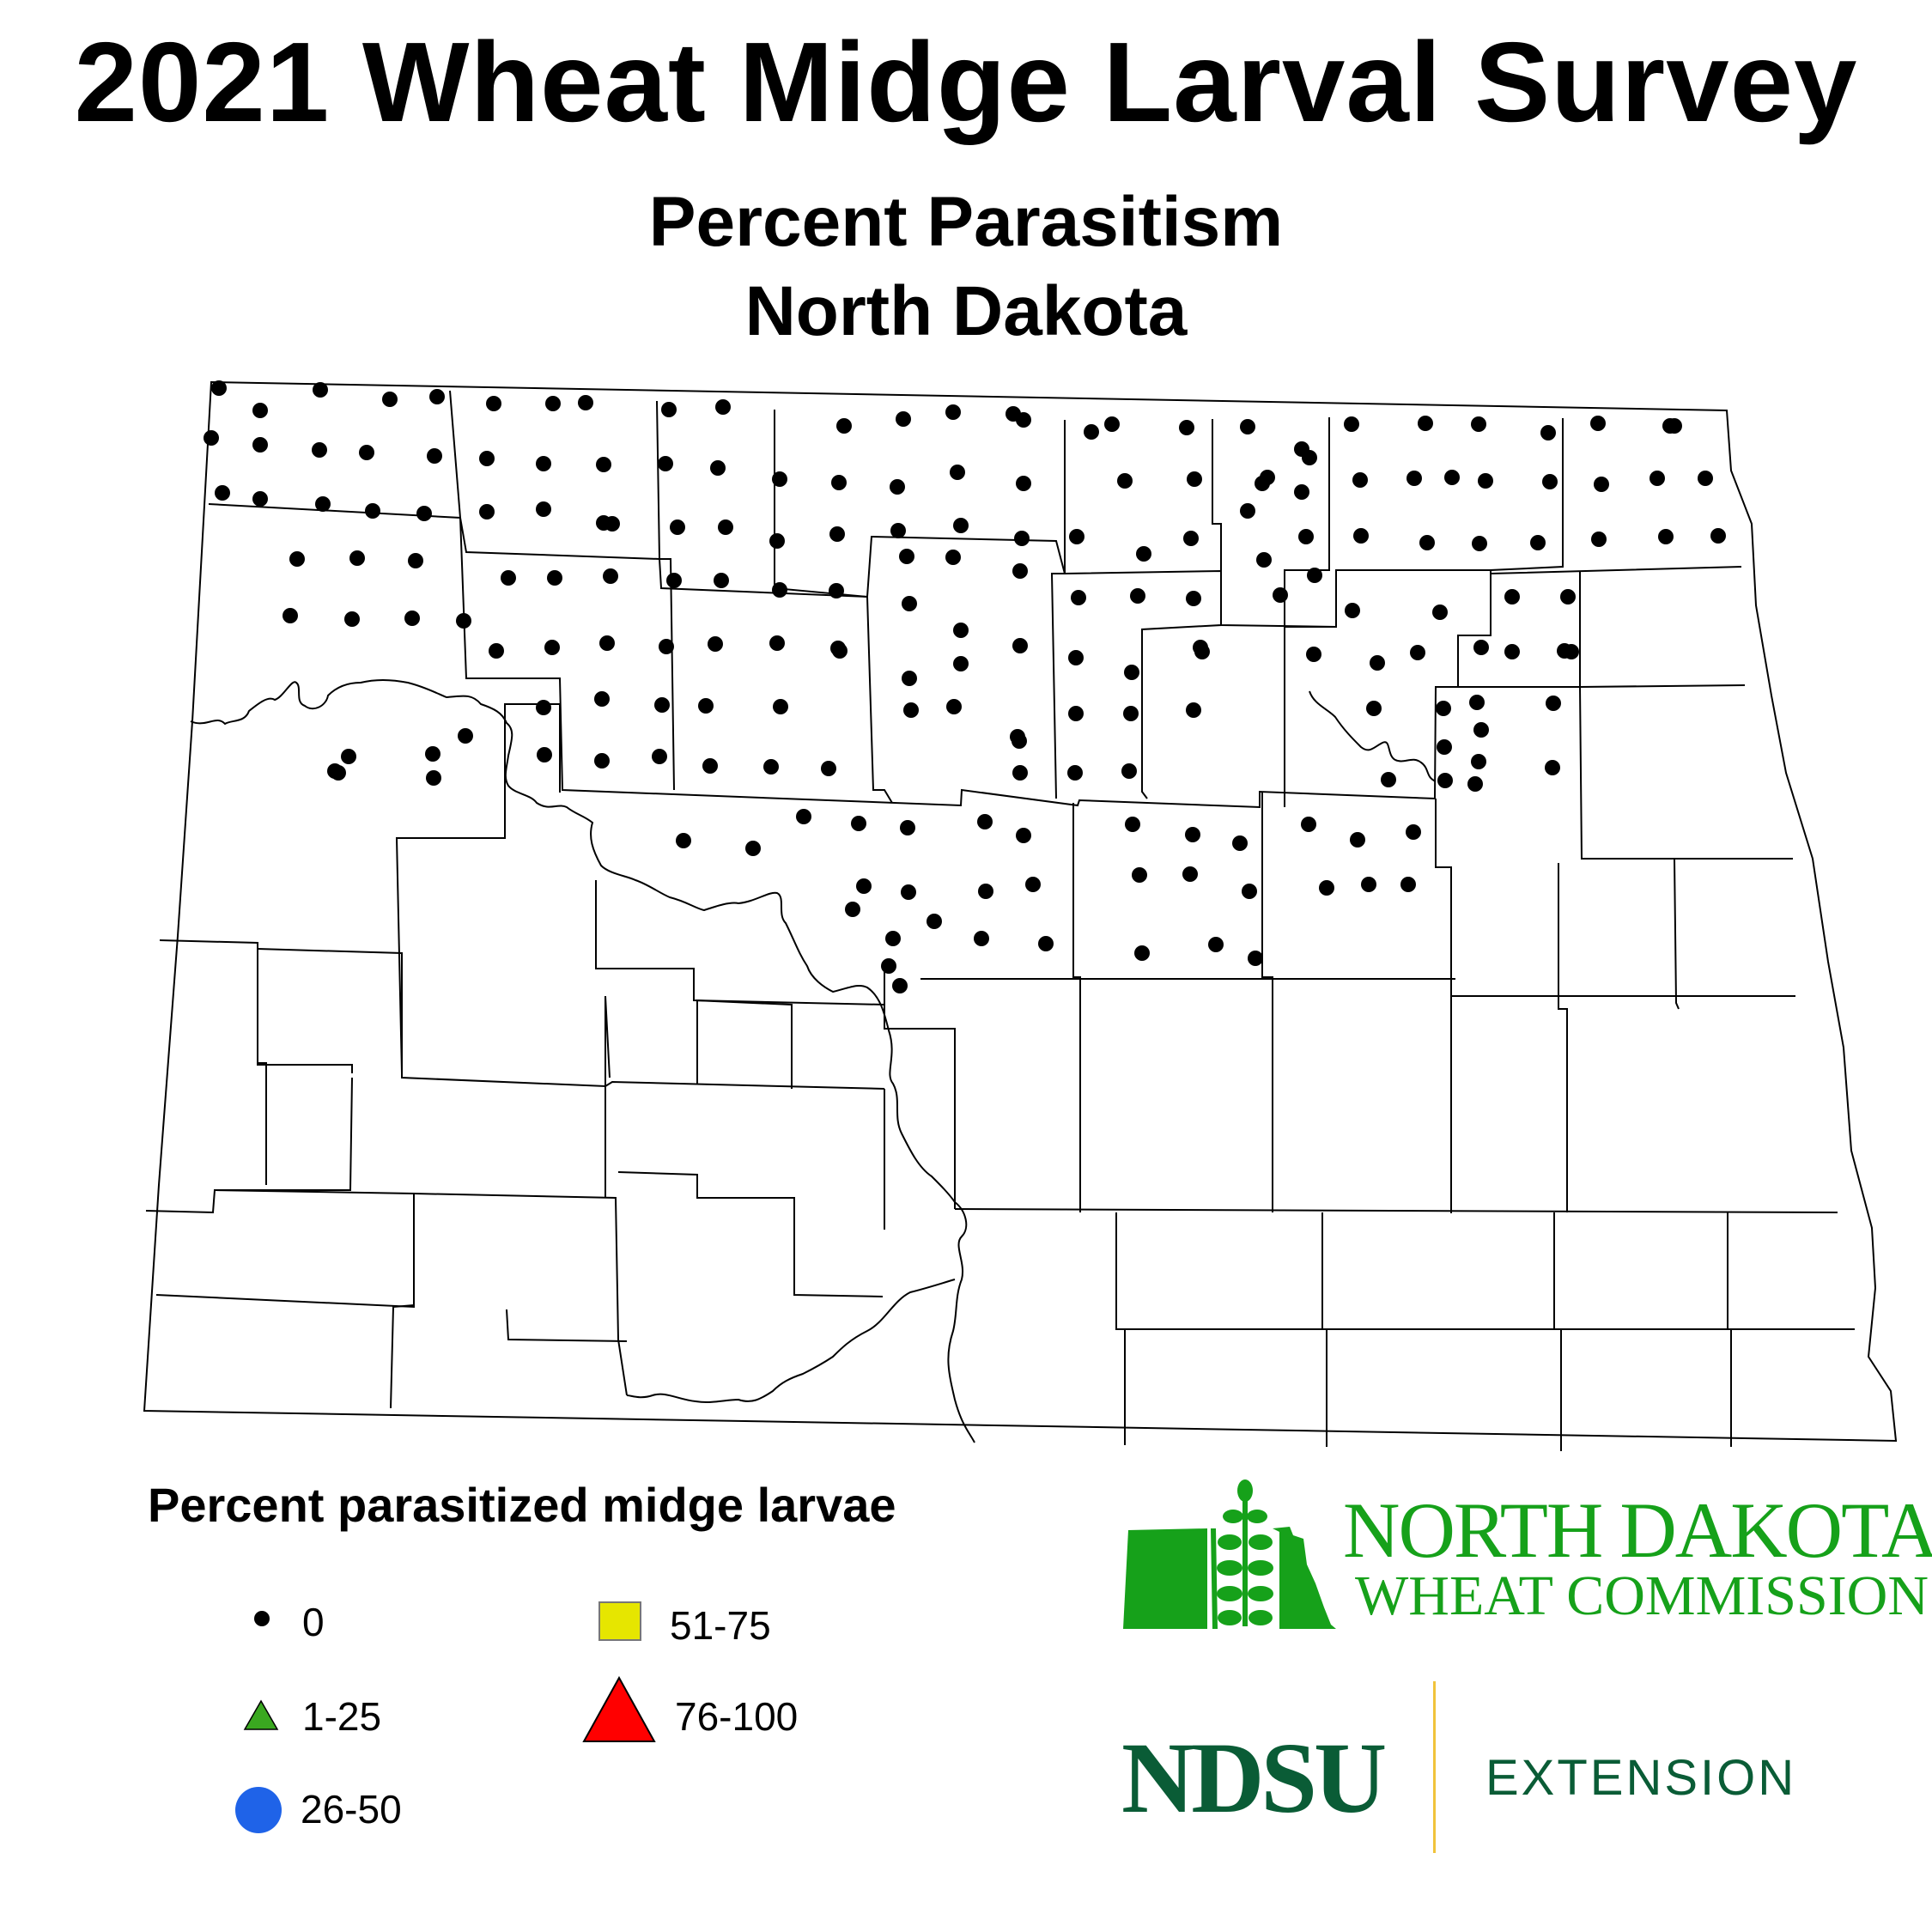 The image size is (1932, 1932). What do you see at coordinates (1229, 1554) in the screenshot?
I see `wheat-state-icon` at bounding box center [1229, 1554].